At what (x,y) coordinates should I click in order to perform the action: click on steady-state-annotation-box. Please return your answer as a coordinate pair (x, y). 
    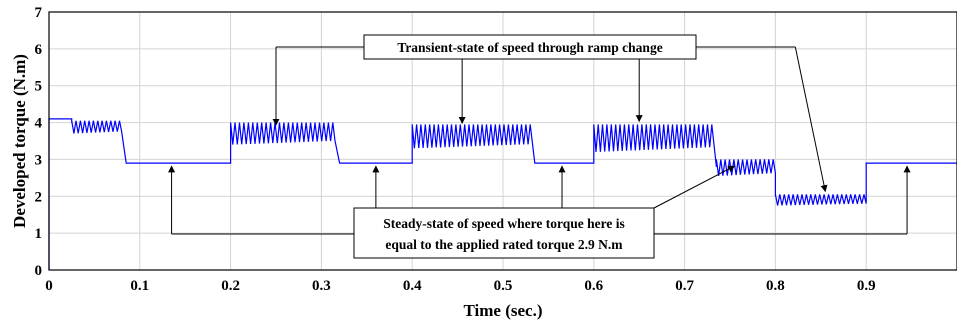
    Looking at the image, I should click on (504, 233).